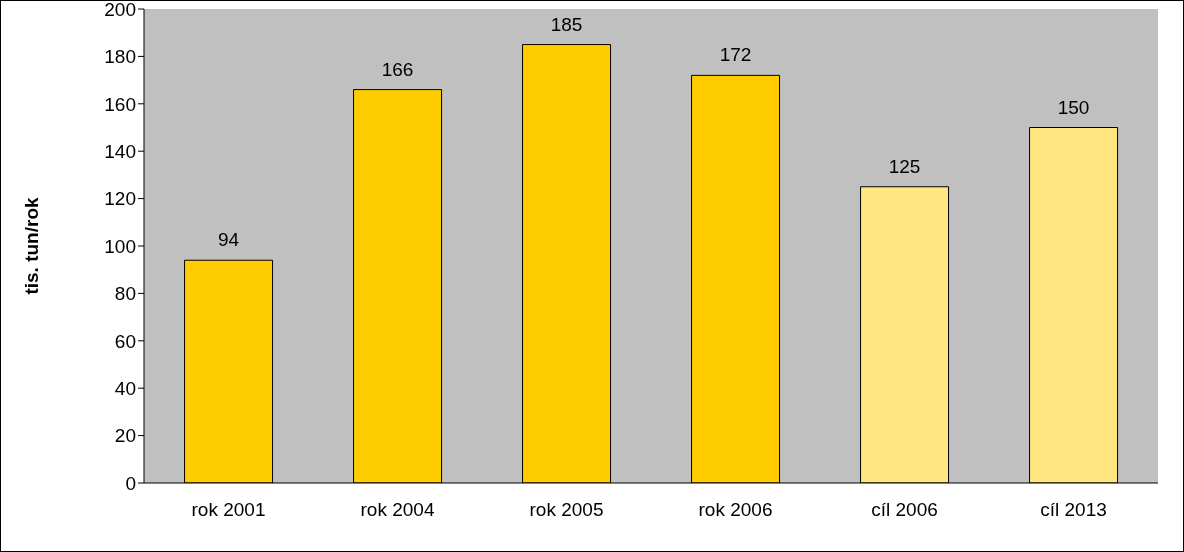 The width and height of the screenshot is (1184, 552). I want to click on data-label: 185, so click(566, 24).